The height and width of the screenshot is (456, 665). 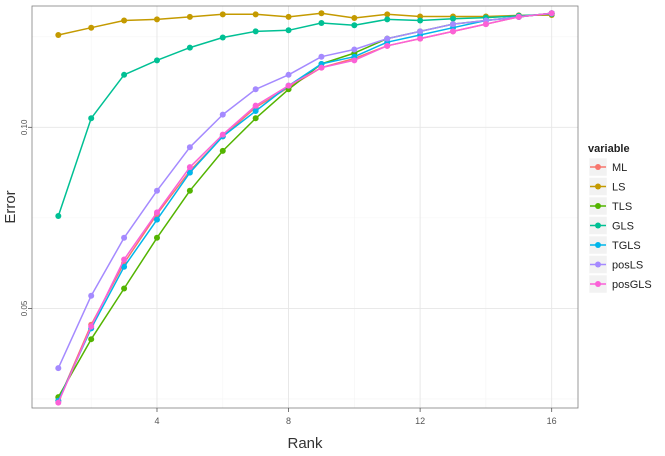 What do you see at coordinates (607, 167) in the screenshot?
I see `legend-item-ML: ML` at bounding box center [607, 167].